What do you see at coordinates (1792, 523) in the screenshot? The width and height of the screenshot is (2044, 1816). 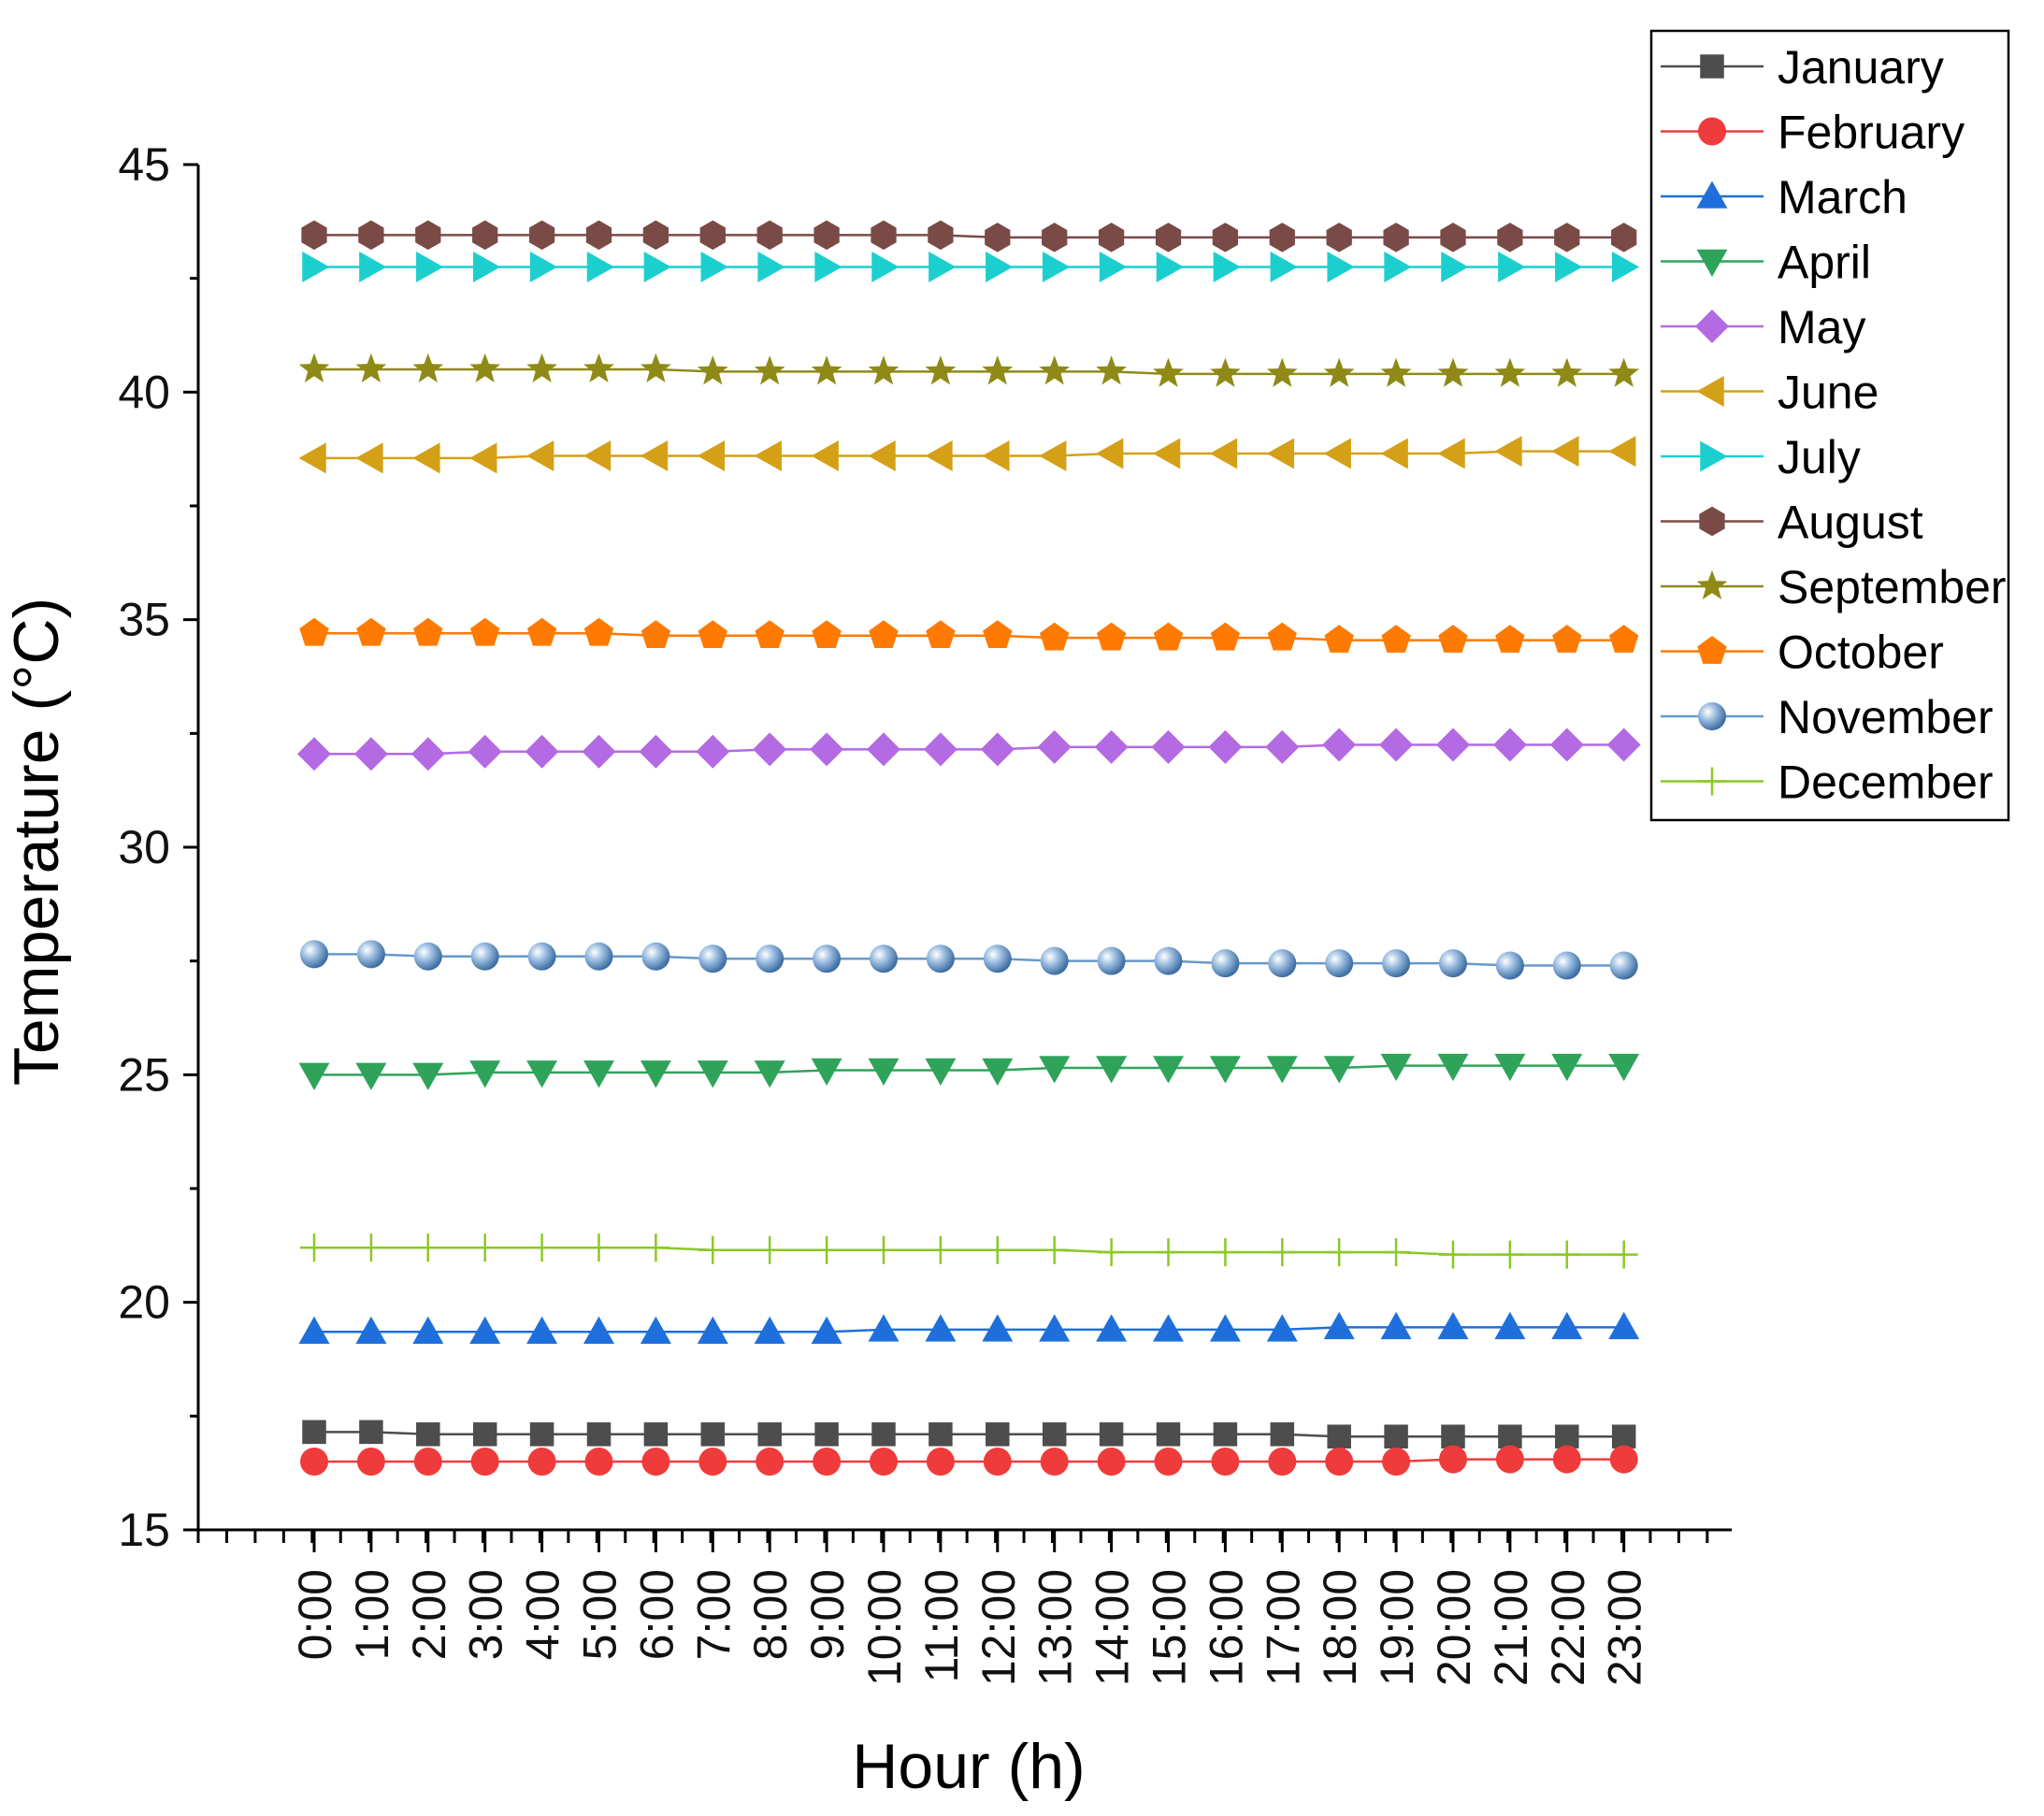 I see `legend-item-august: August` at bounding box center [1792, 523].